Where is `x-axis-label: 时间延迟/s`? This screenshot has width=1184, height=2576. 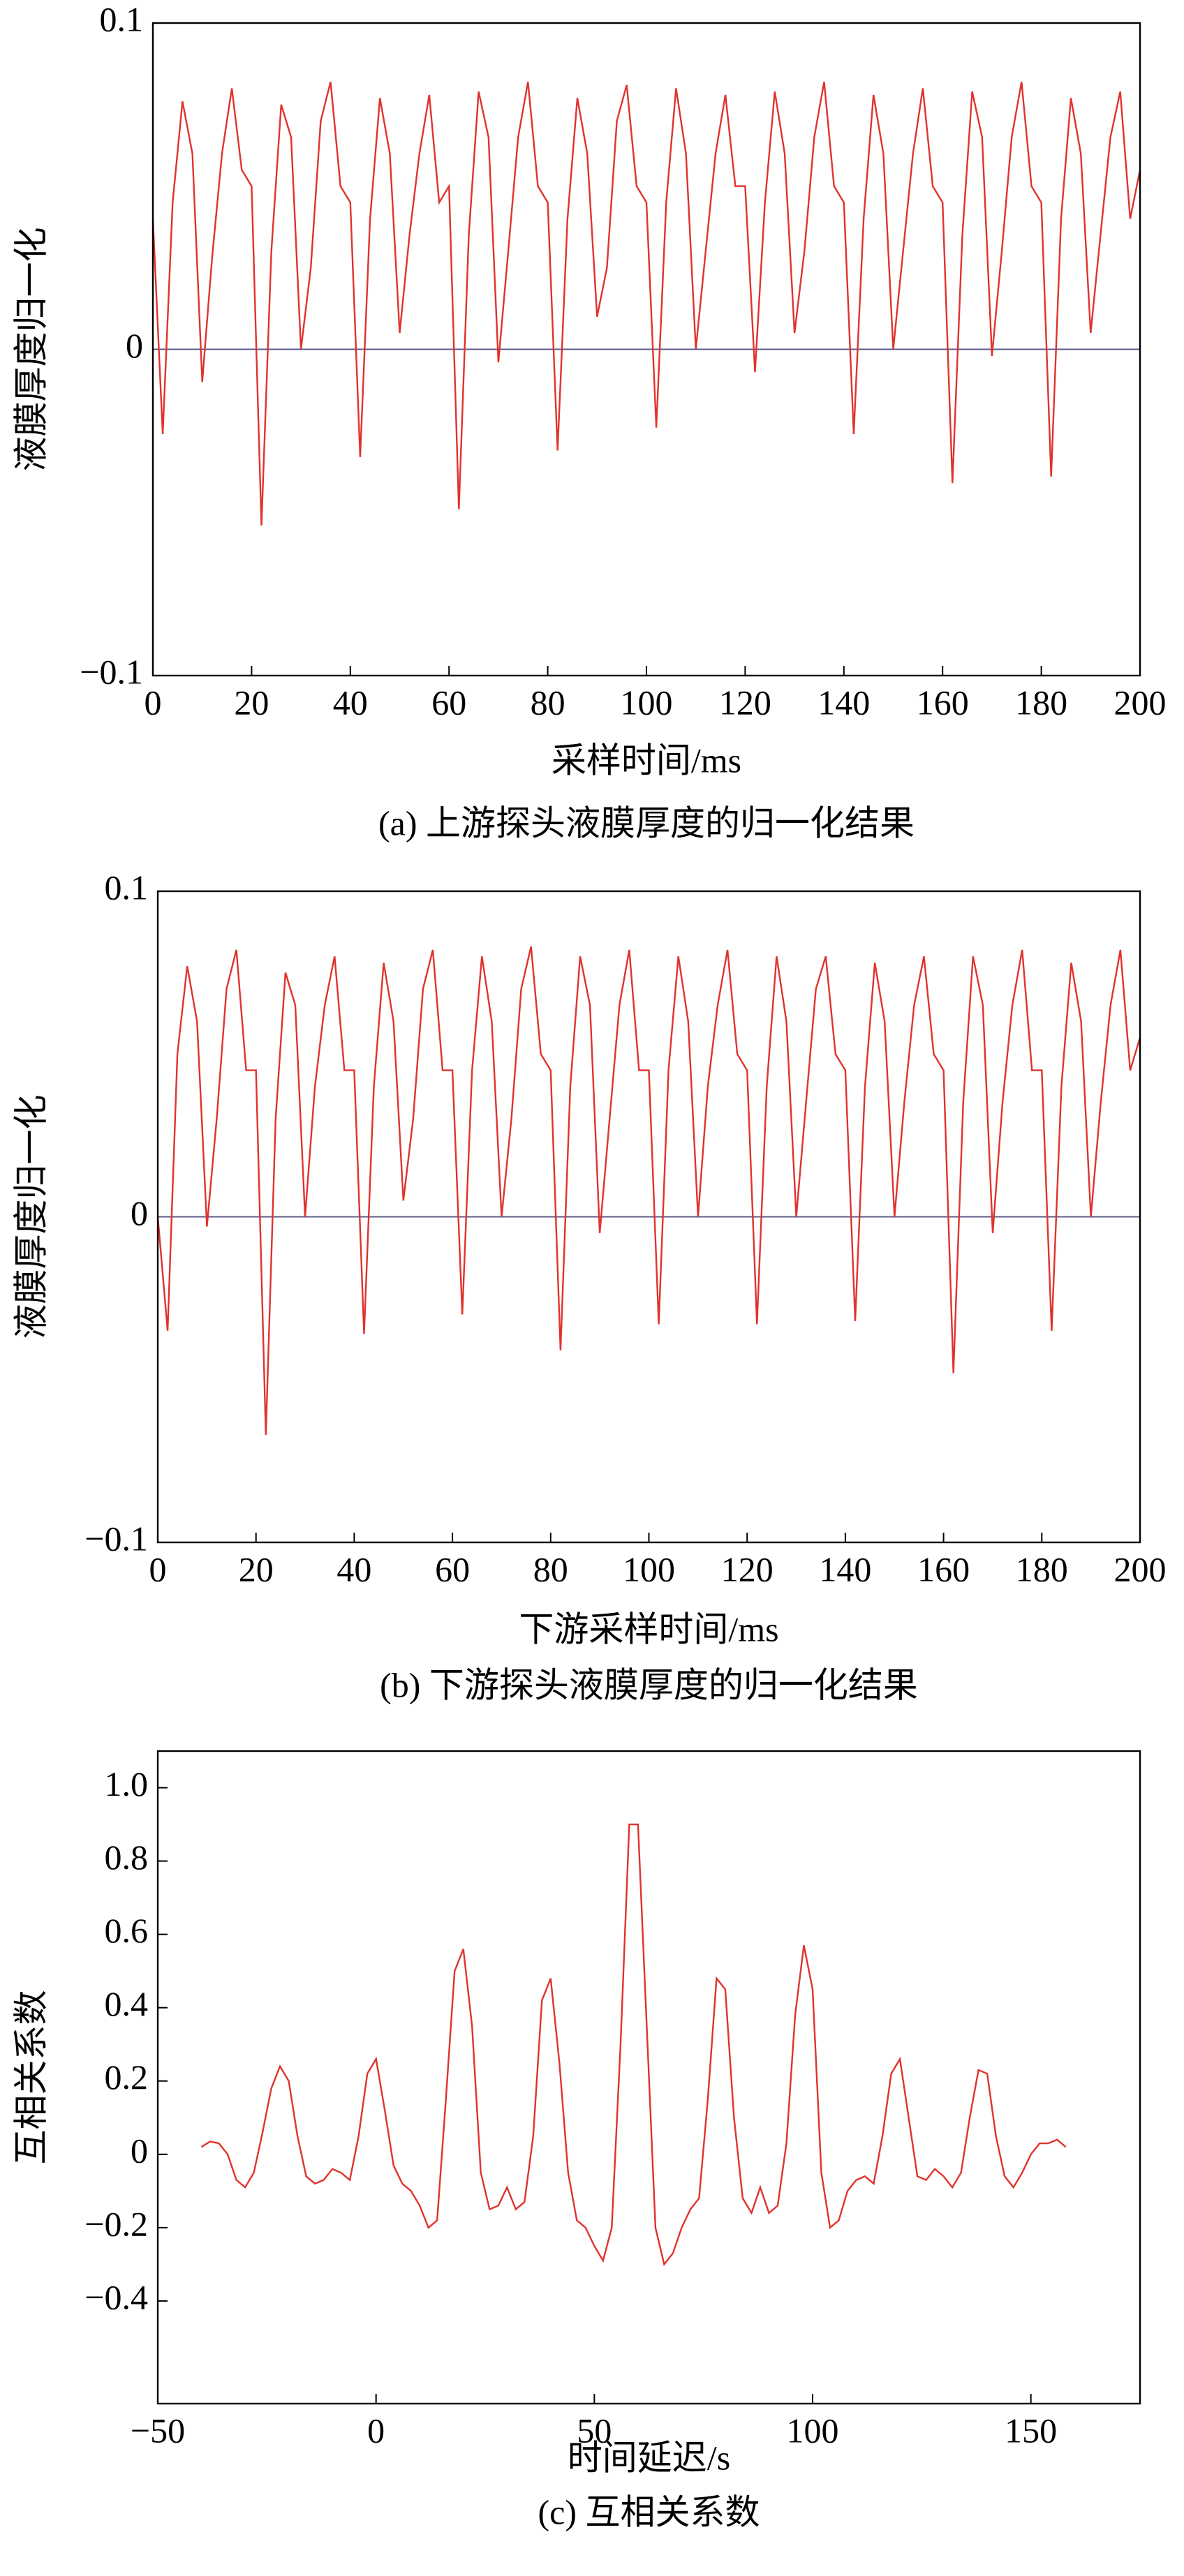 x-axis-label: 时间延迟/s is located at coordinates (649, 2457).